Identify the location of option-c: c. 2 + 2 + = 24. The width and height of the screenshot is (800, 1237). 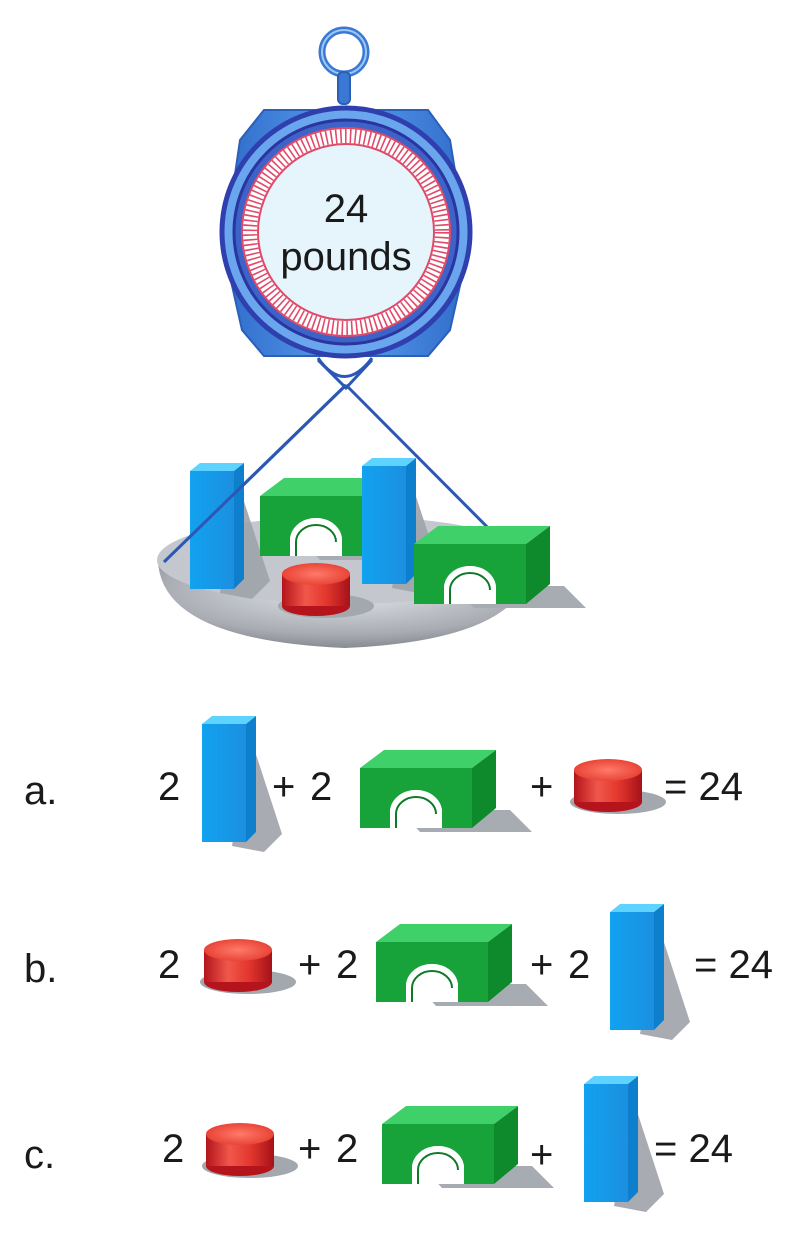
(378, 1144).